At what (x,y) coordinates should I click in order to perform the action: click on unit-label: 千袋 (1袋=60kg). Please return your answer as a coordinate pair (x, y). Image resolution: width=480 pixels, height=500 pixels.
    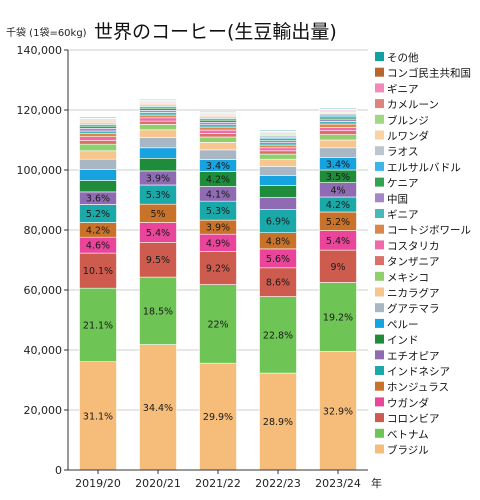
    Looking at the image, I should click on (46, 32).